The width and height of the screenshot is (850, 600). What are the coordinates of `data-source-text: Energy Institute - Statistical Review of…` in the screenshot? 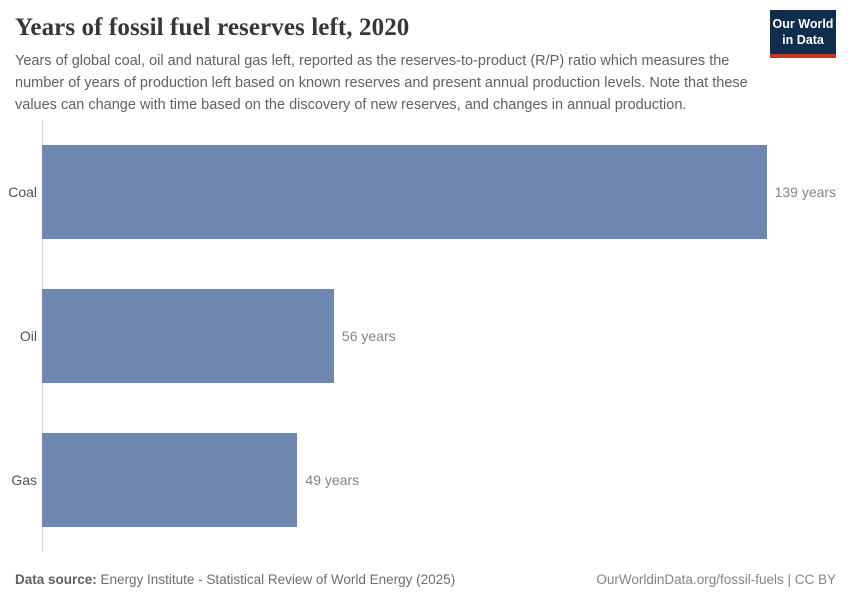 It's located at (276, 579).